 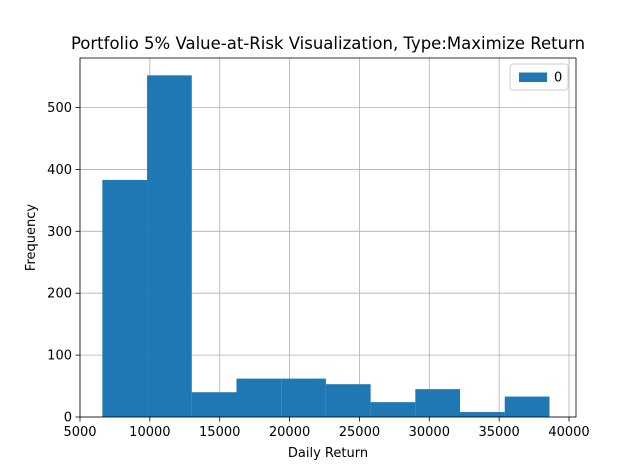 I want to click on x-tick-label: 25000, so click(x=359, y=432).